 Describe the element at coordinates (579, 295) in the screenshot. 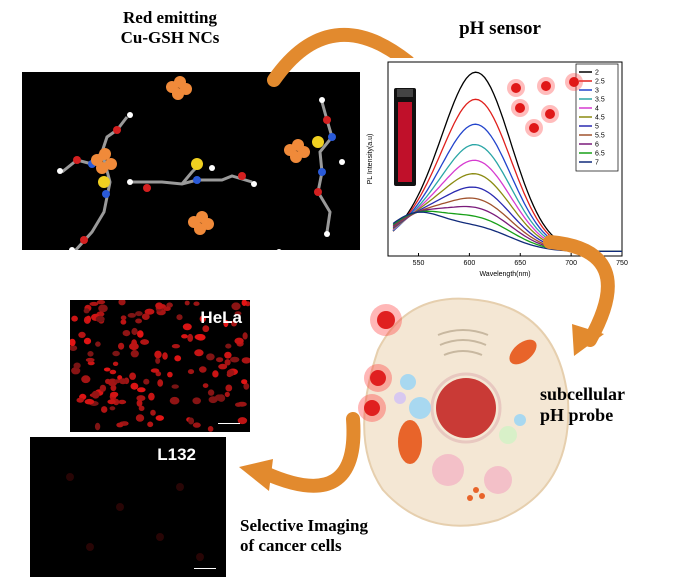

I see `arrow-right` at that location.